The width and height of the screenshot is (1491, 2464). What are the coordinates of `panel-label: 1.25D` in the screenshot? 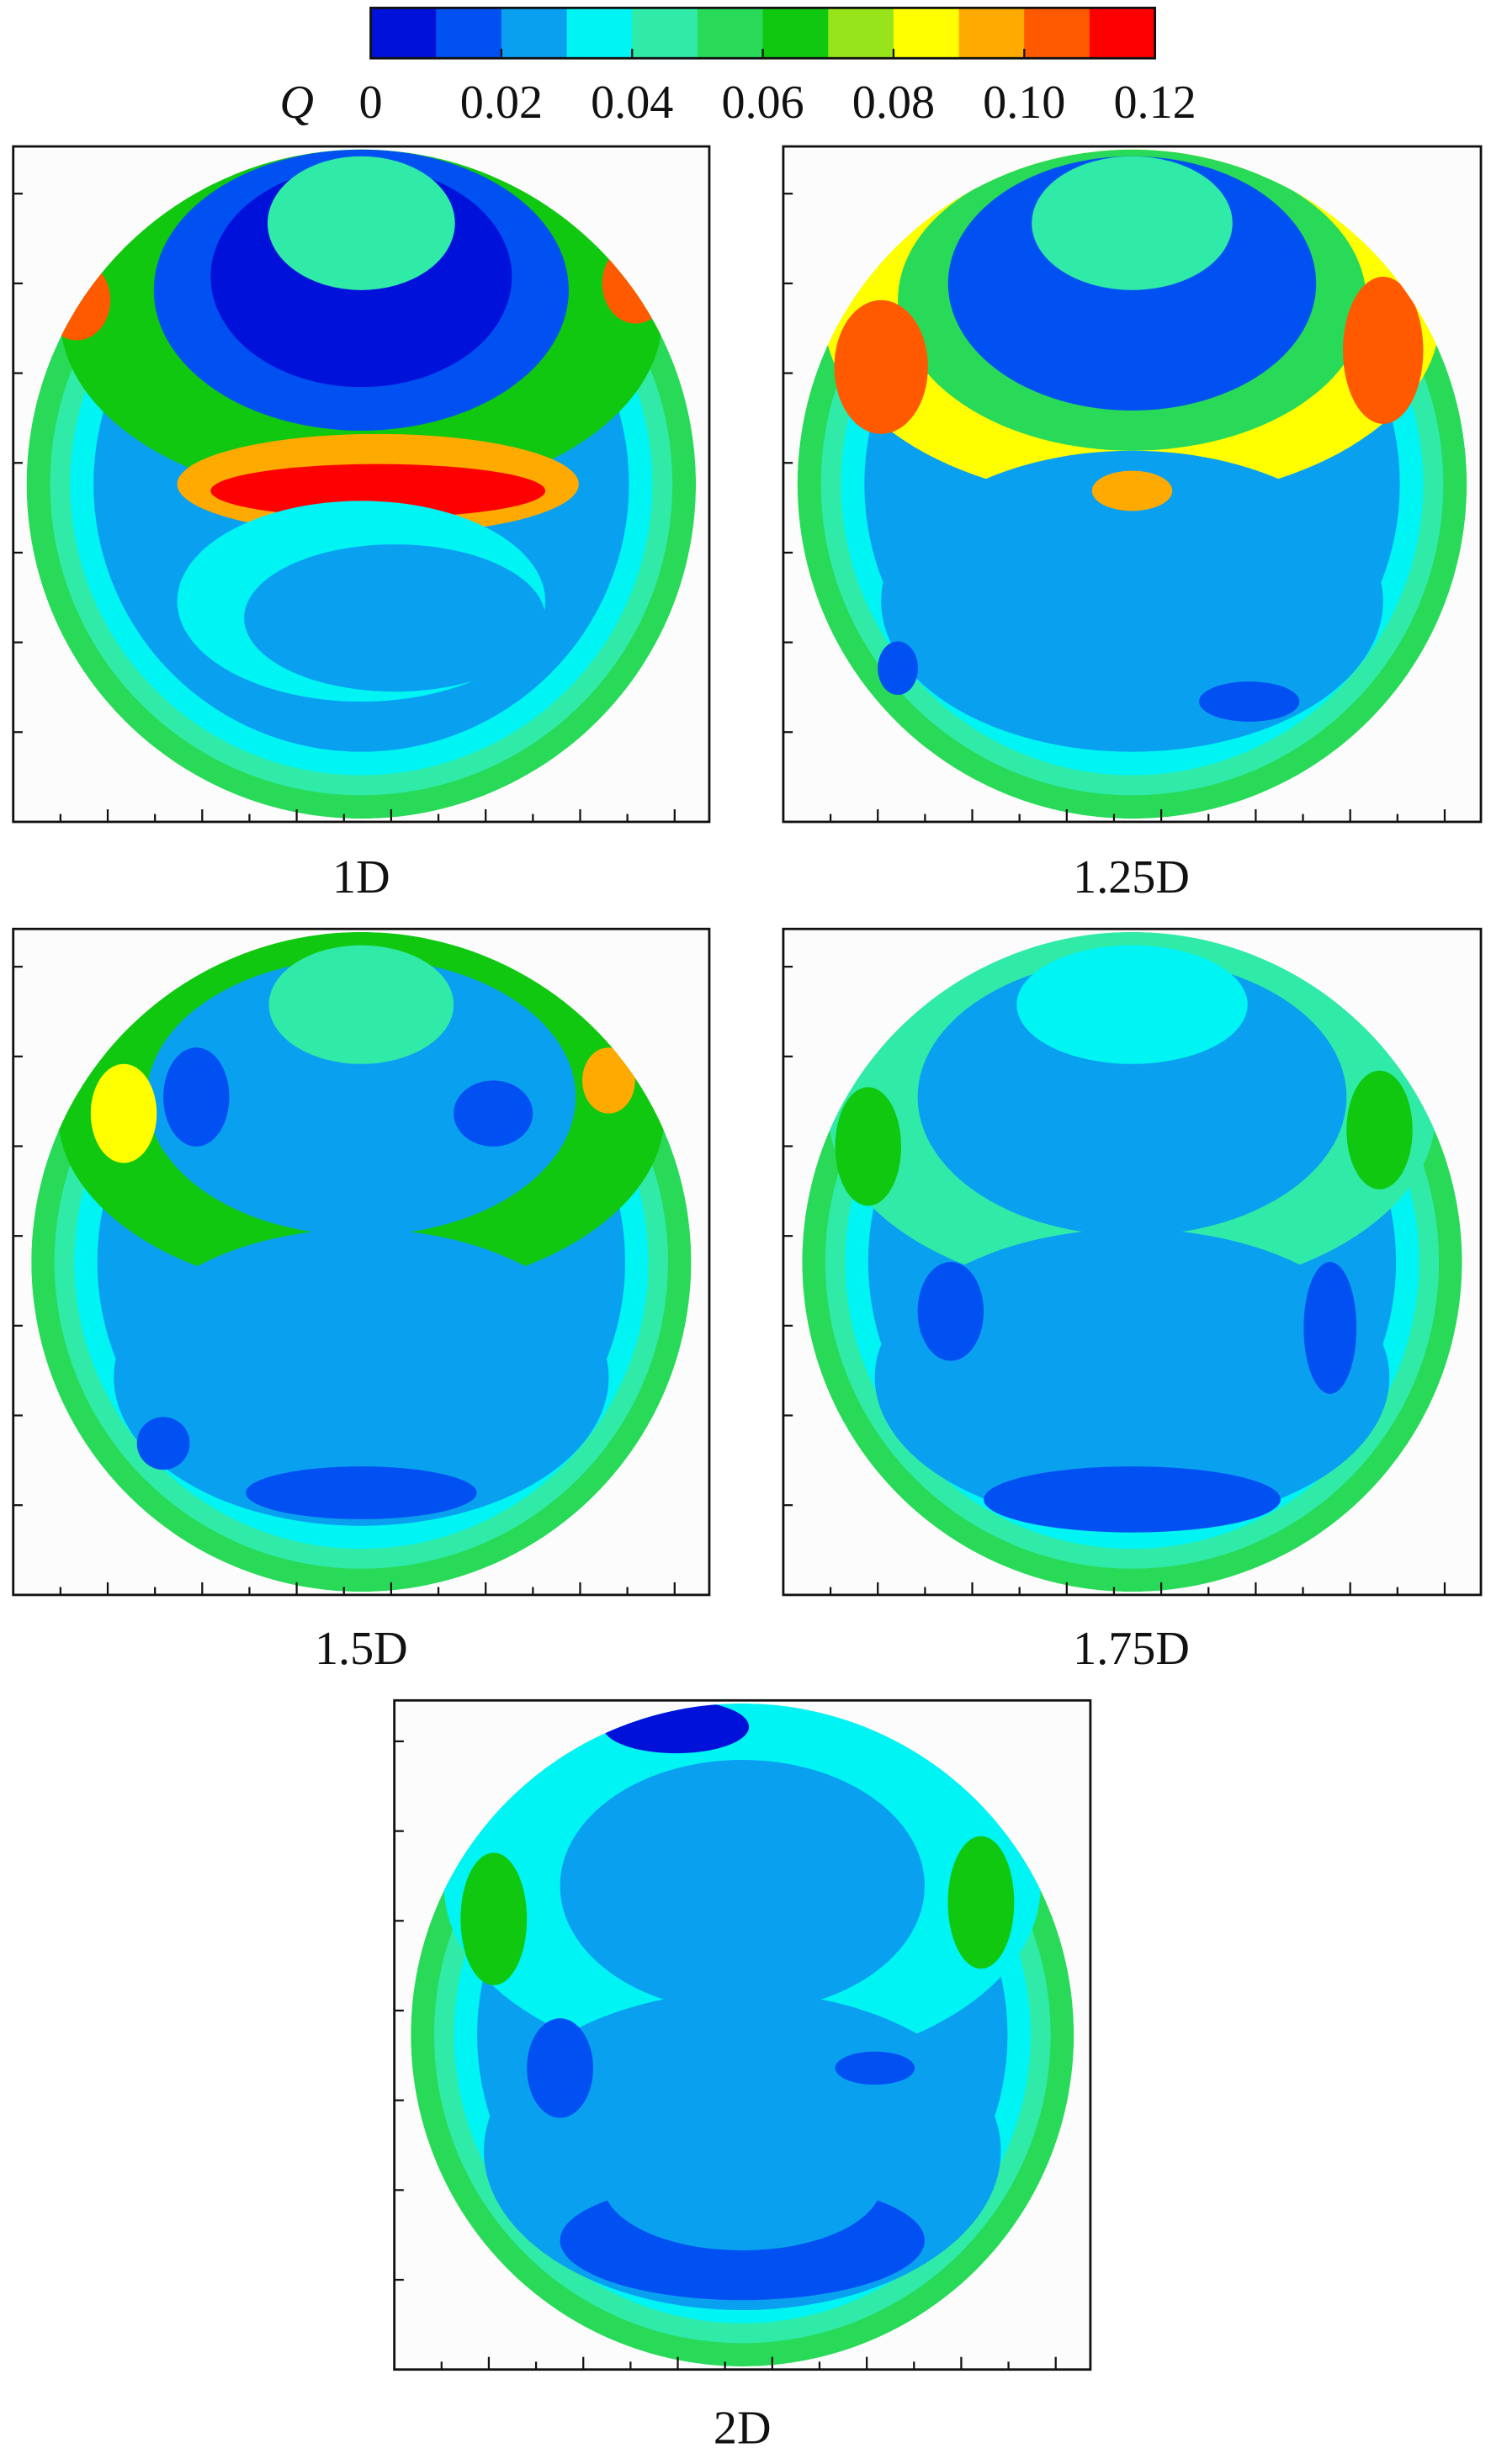 It's located at (1131, 877).